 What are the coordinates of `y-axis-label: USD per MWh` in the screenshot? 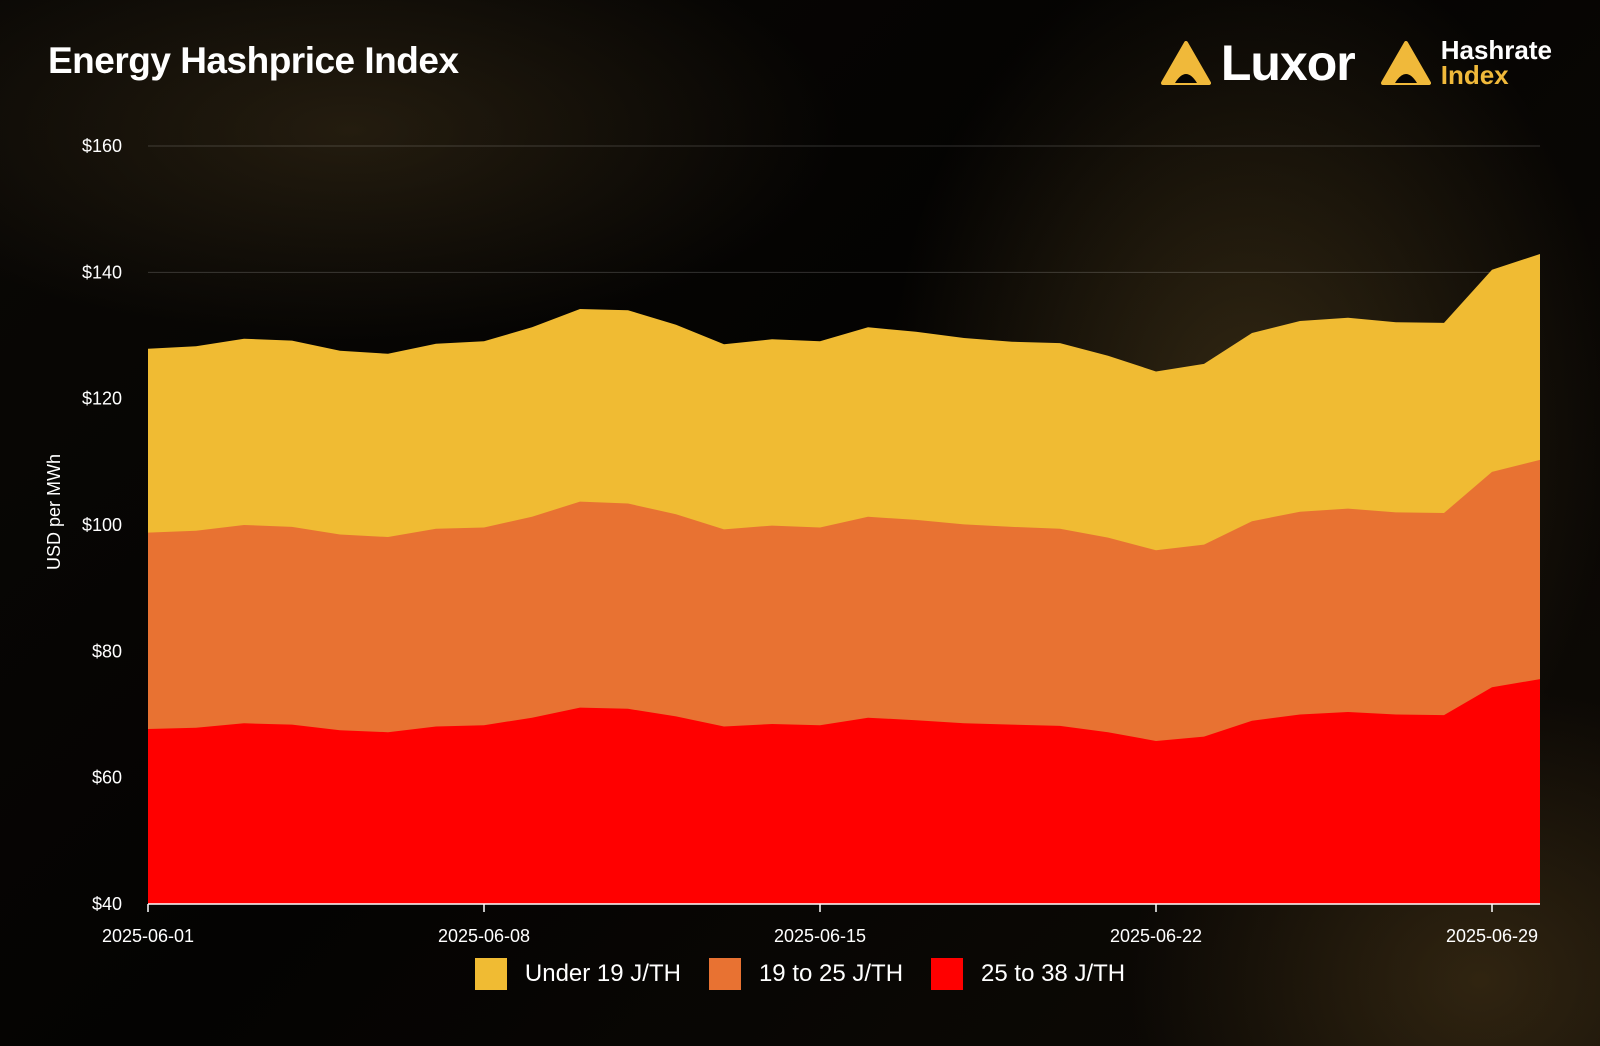 It's located at (54, 512).